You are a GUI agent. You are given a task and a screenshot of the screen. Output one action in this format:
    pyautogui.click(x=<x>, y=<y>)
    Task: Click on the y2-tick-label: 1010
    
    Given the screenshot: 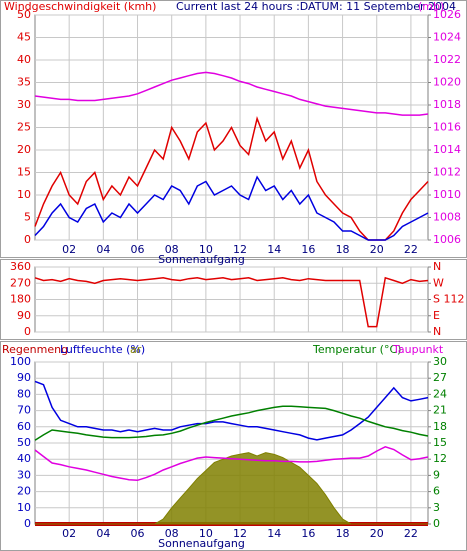 What is the action you would take?
    pyautogui.click(x=447, y=194)
    